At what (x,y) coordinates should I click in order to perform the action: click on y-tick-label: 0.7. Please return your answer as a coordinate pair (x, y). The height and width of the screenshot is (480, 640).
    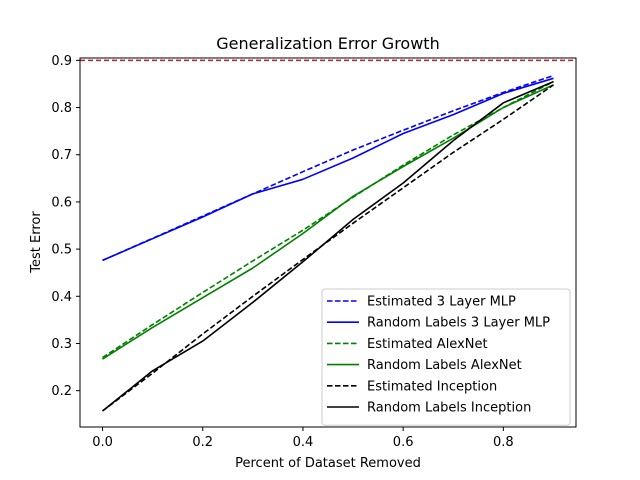
    Looking at the image, I should click on (61, 155).